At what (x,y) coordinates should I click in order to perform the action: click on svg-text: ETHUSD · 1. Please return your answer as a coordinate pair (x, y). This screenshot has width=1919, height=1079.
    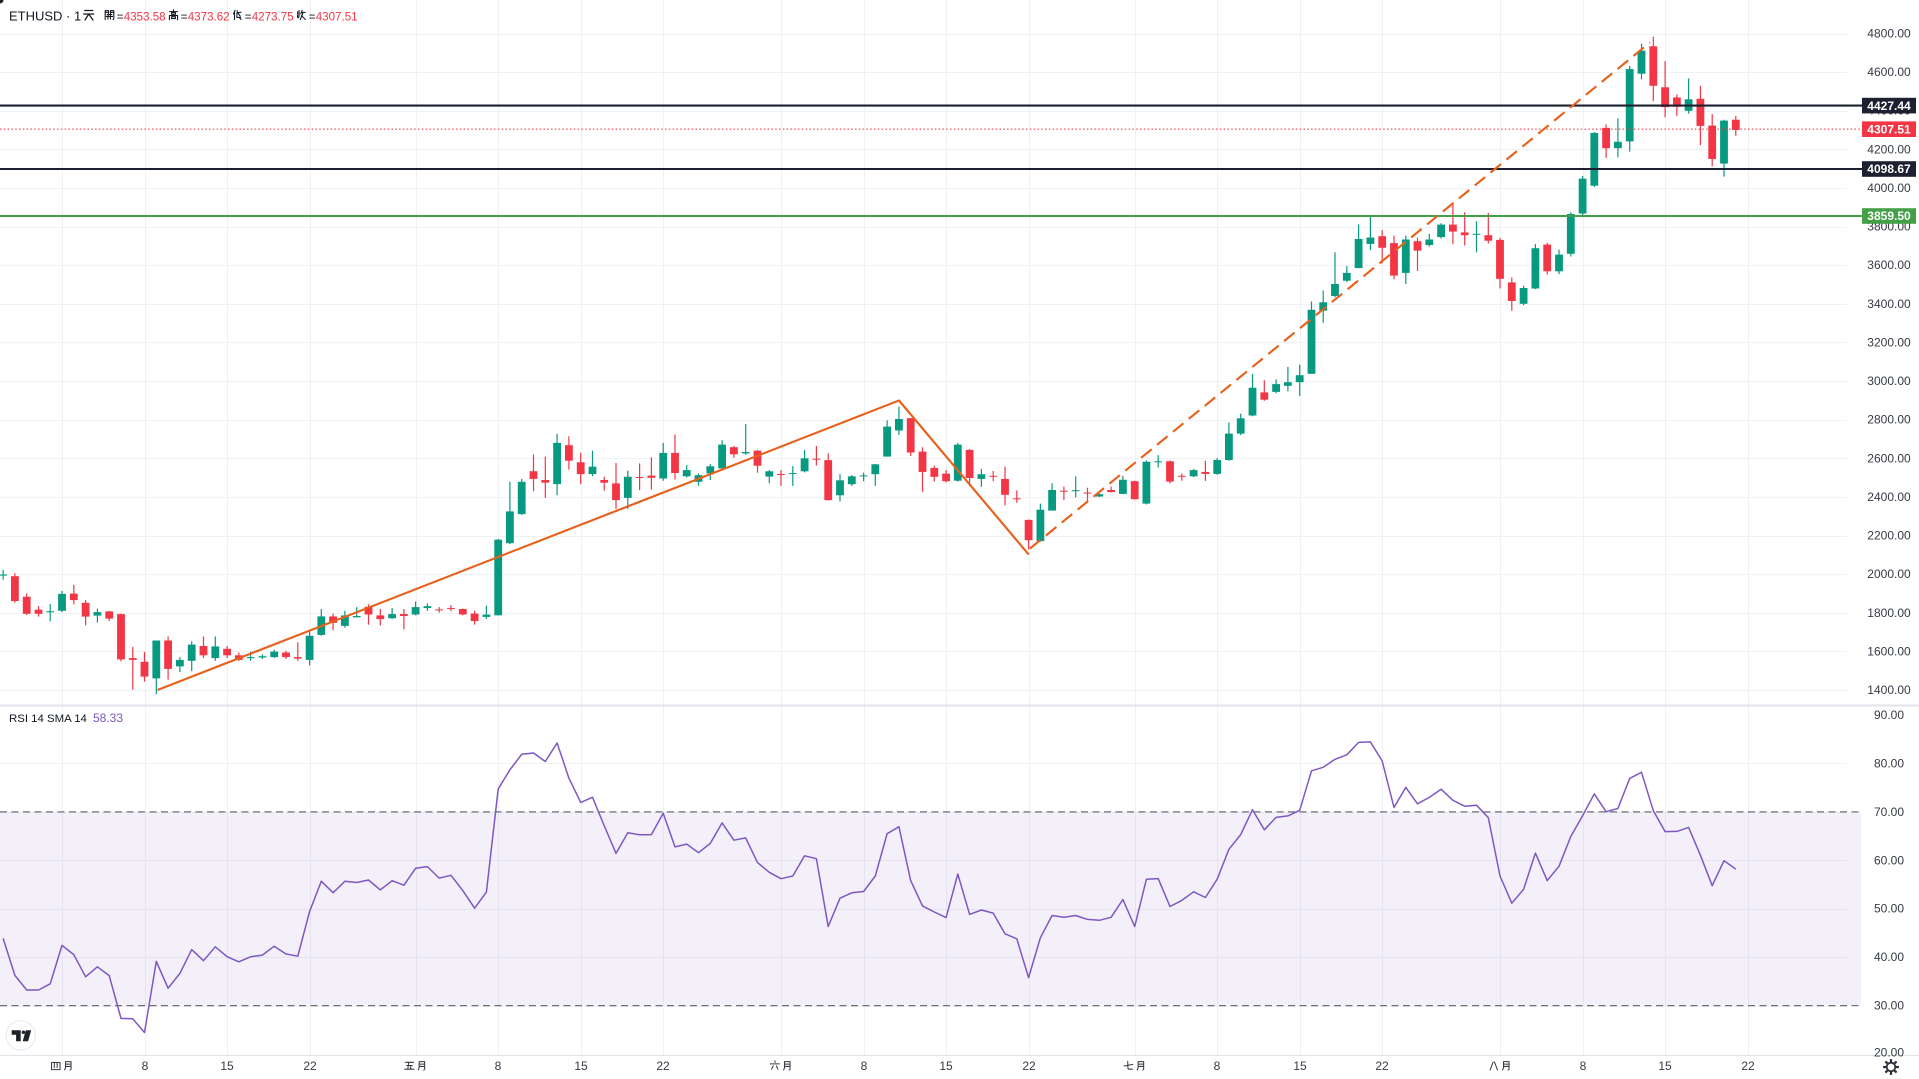
    Looking at the image, I should click on (45, 16).